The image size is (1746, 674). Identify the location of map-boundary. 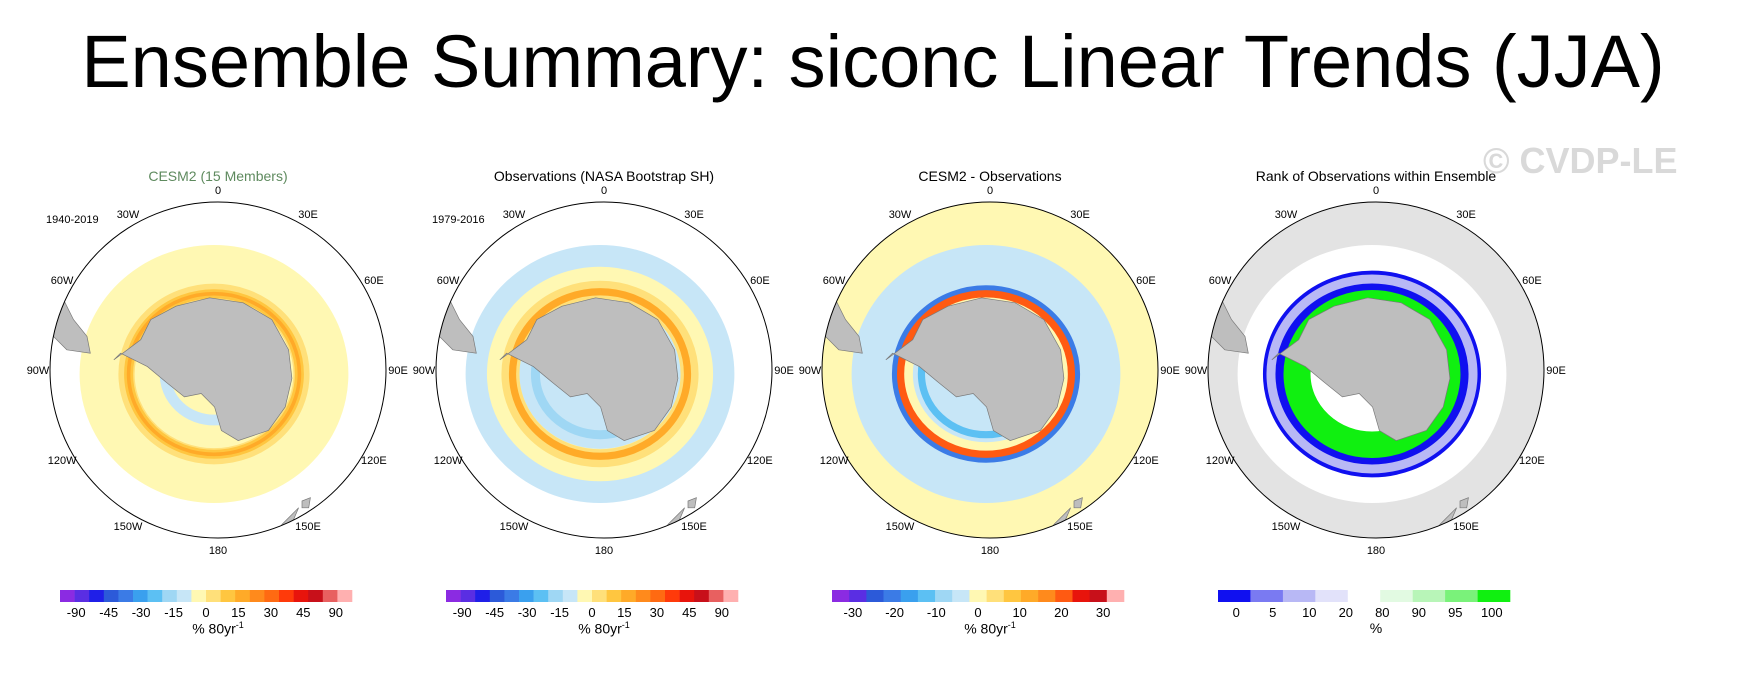
(604, 370).